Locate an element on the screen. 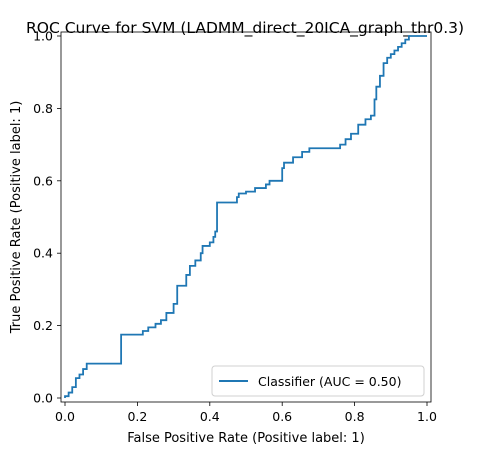 This screenshot has width=490, height=455. y-axis-label: True Positive Rate (Positive label: 1) is located at coordinates (16, 218).